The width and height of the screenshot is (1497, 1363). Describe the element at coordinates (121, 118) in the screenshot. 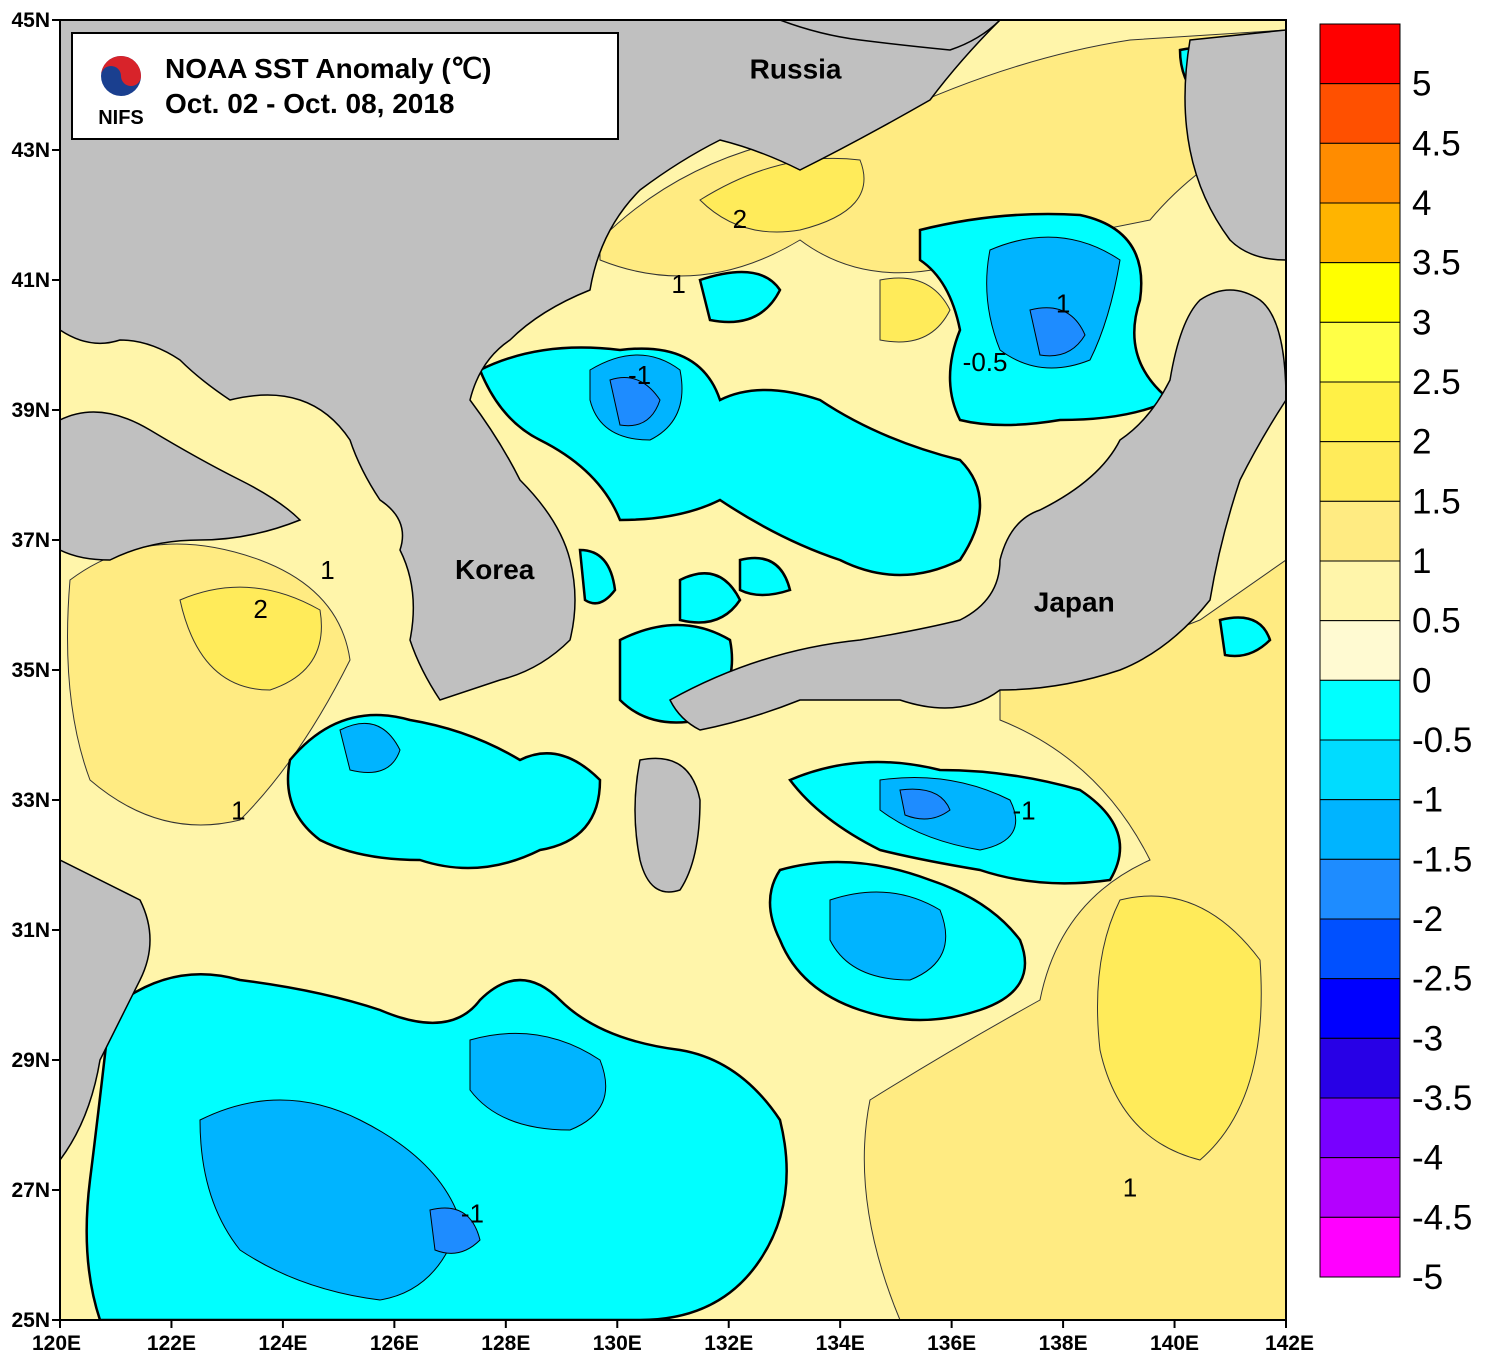

I see `logo-text: NIFS` at that location.